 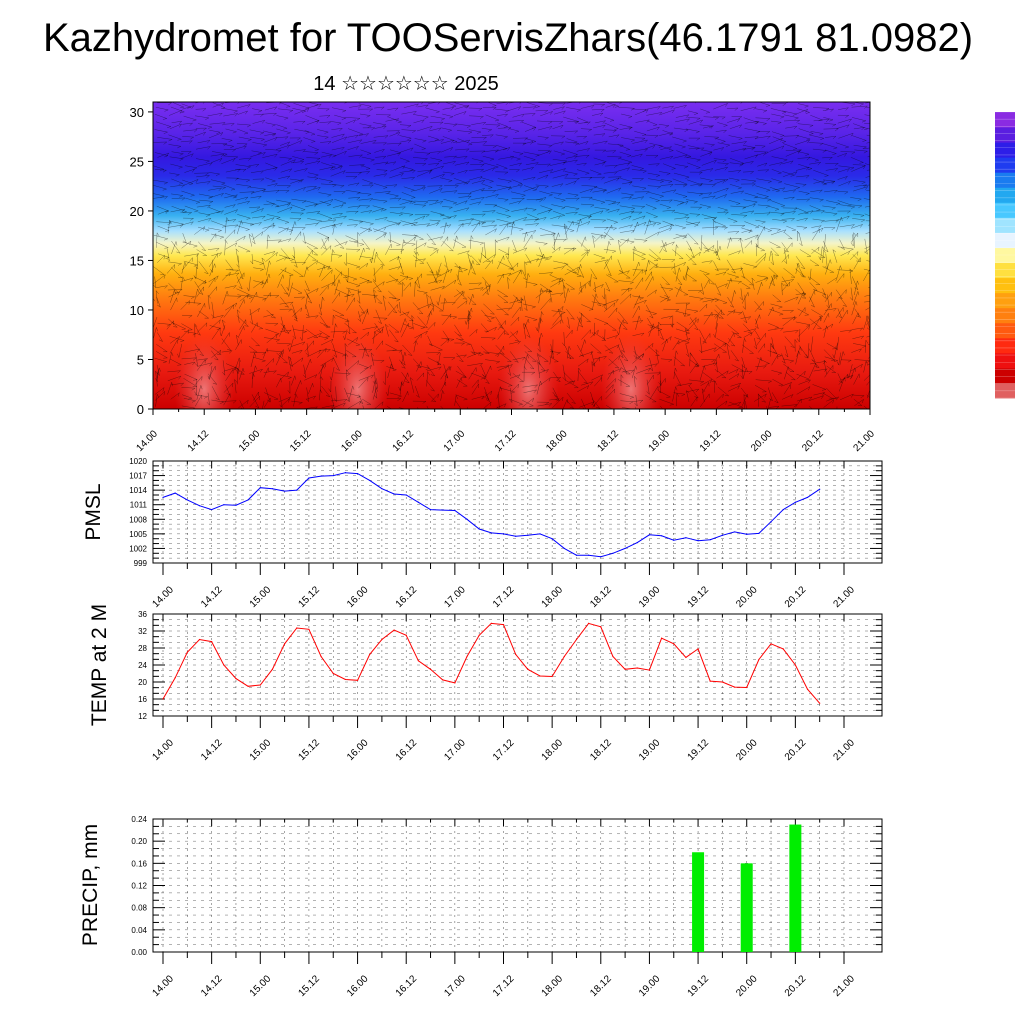 I want to click on y-tick-label: 12, so click(x=142, y=716).